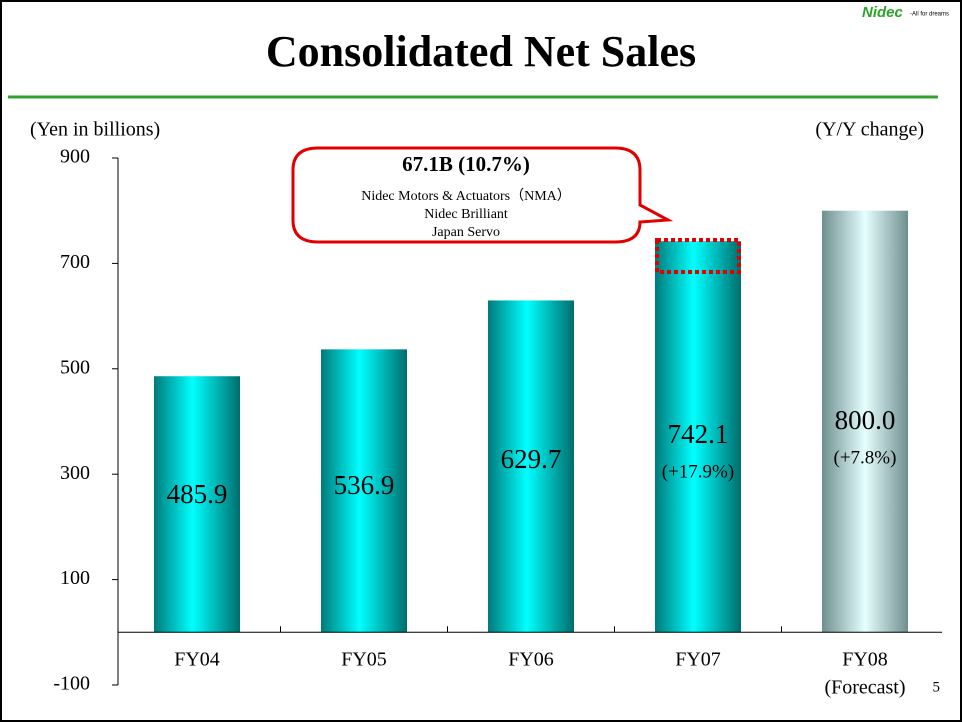 This screenshot has width=962, height=722. I want to click on chart-title: Consolidated Net Sales, so click(481, 51).